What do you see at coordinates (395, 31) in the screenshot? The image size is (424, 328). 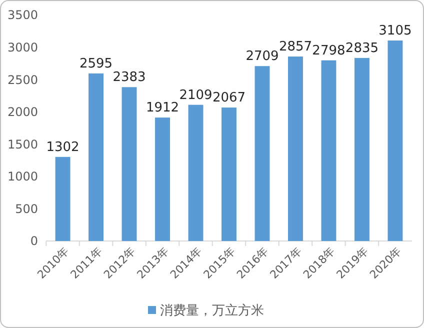 I see `data-label: 3105` at bounding box center [395, 31].